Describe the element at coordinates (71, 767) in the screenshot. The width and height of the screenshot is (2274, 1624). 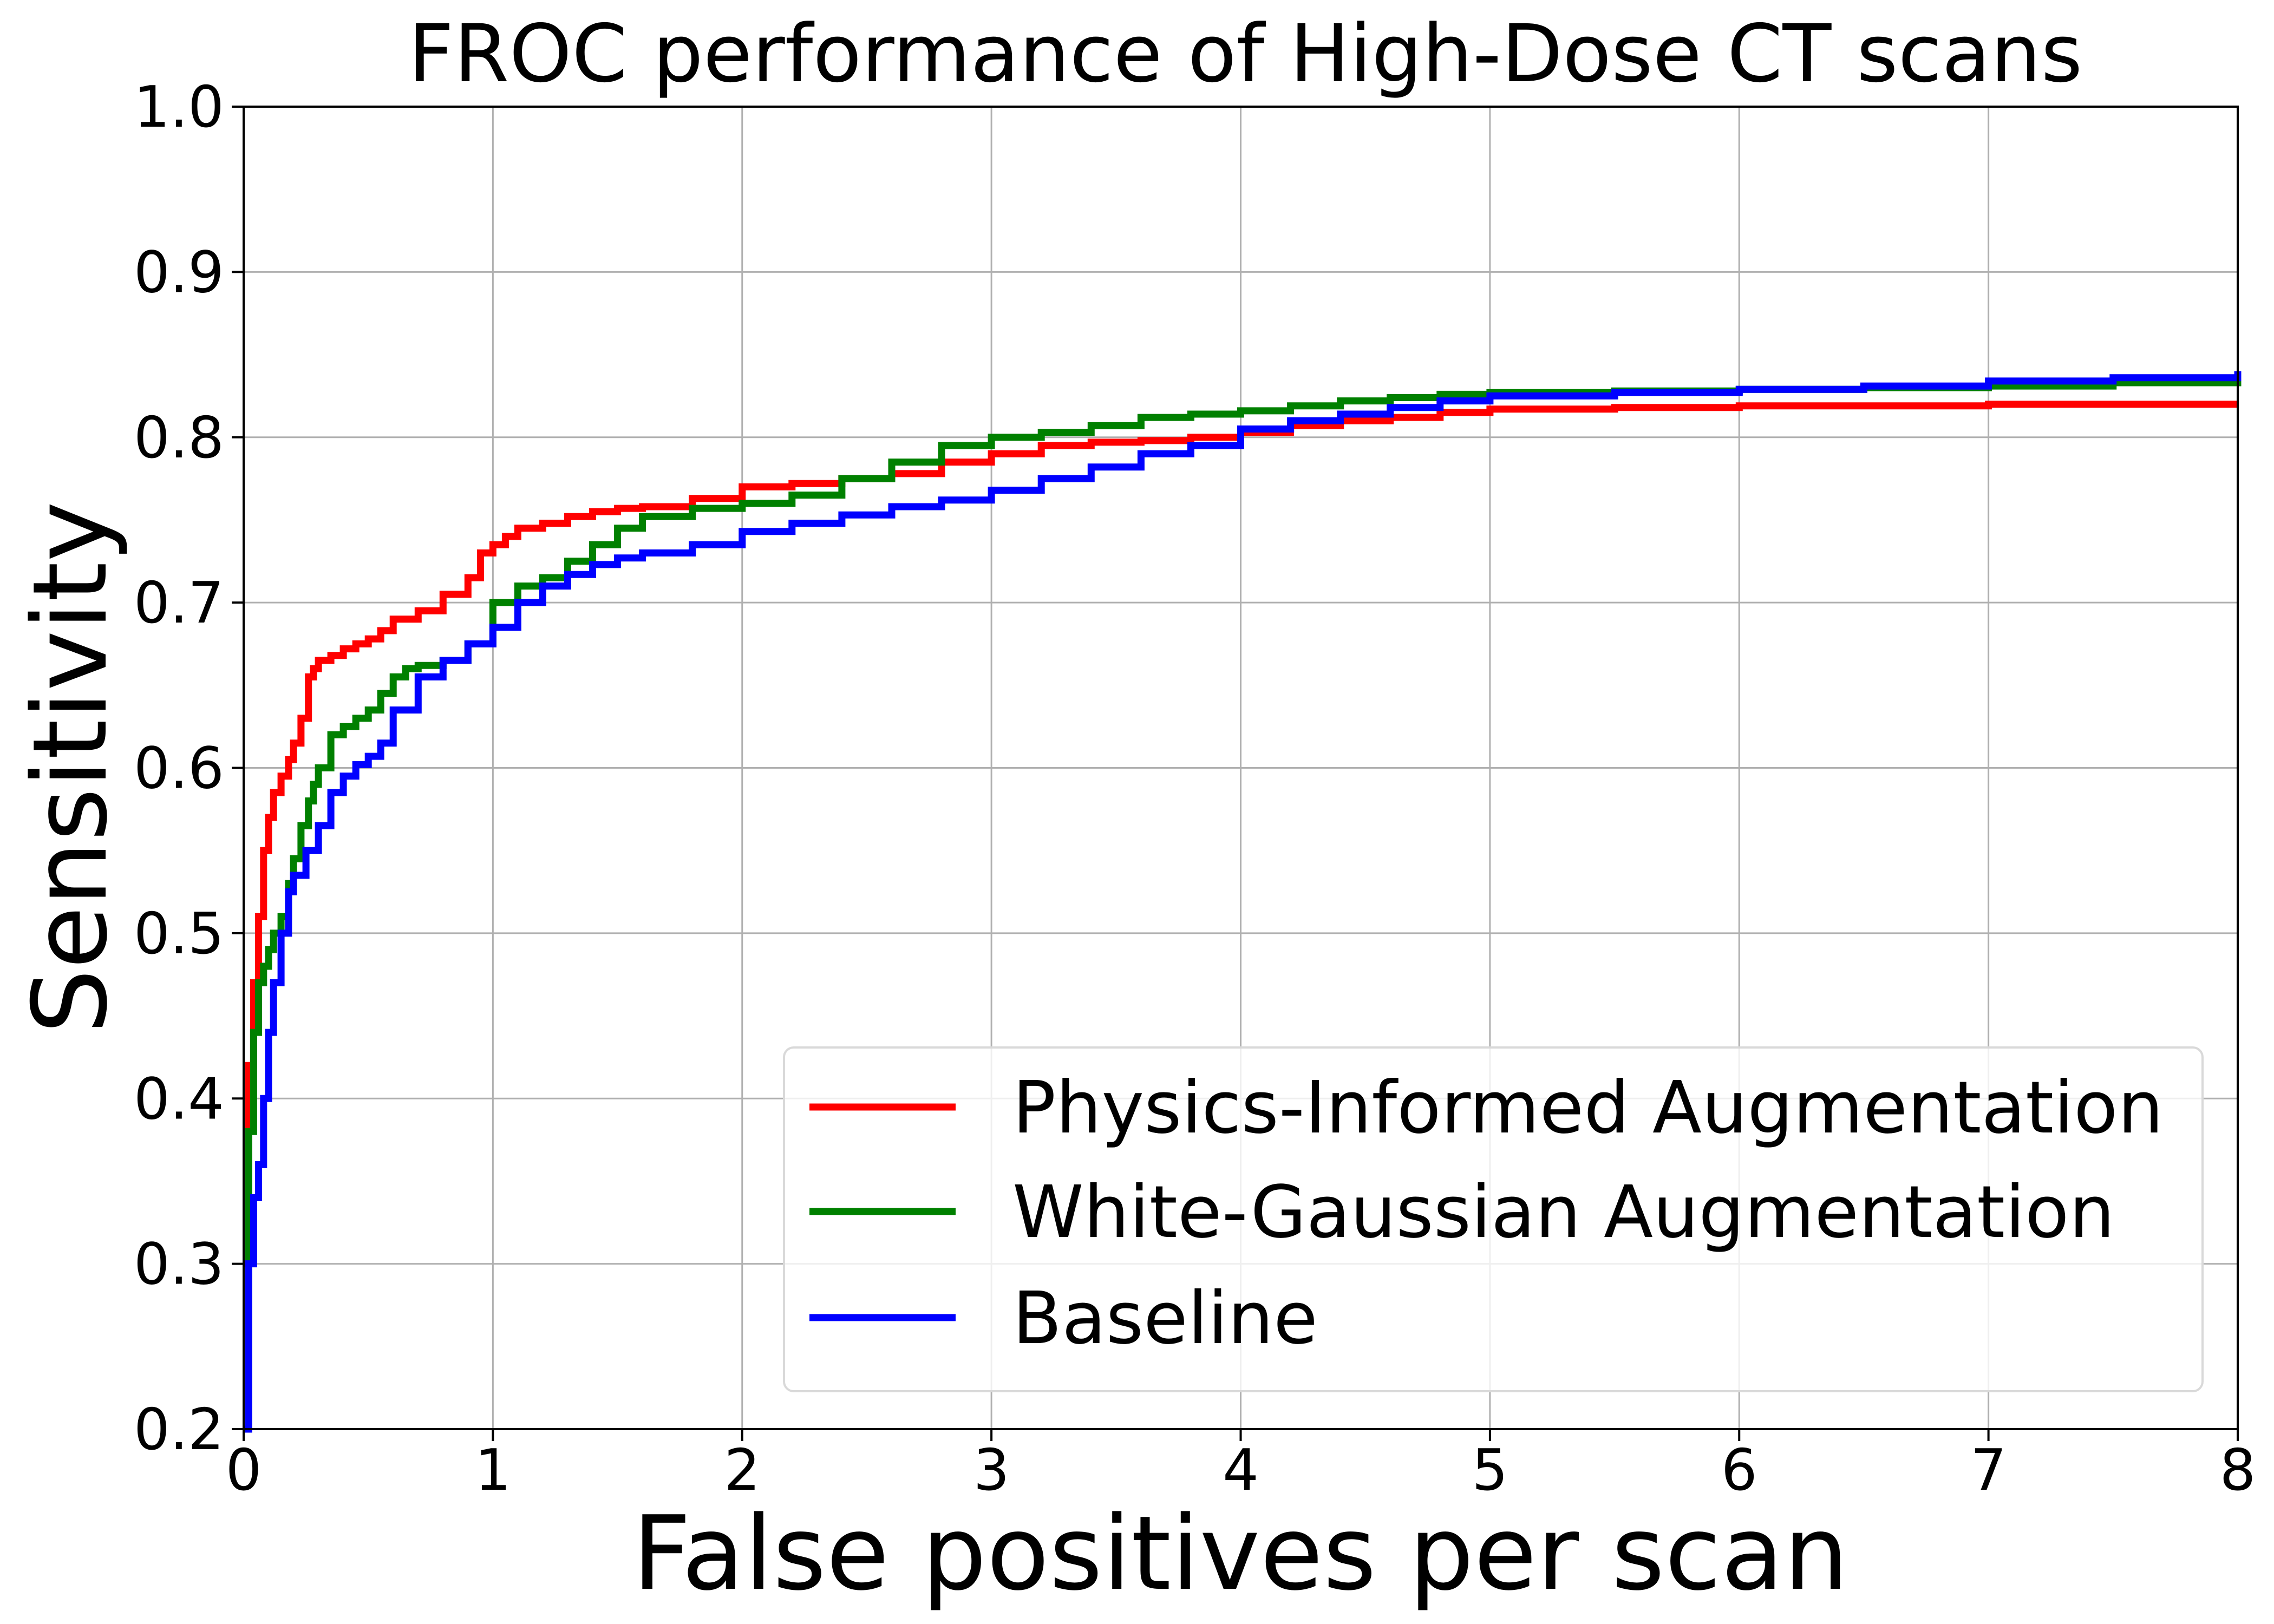
I see `y-axis-label: Sensitivity` at that location.